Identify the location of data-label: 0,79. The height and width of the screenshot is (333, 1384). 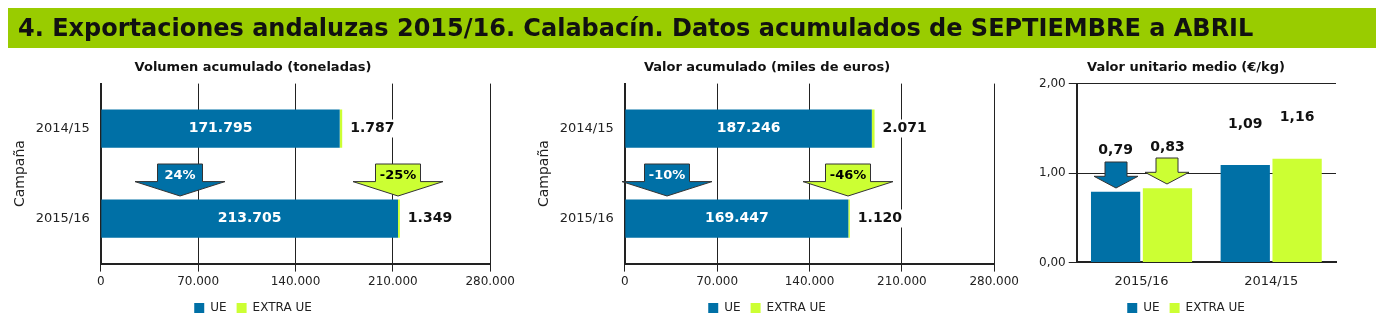
(1115, 149).